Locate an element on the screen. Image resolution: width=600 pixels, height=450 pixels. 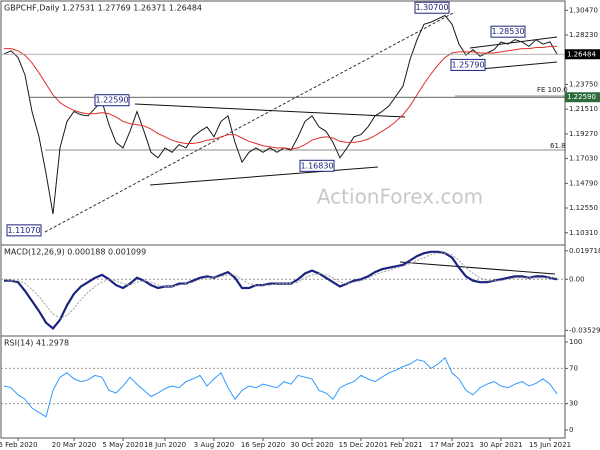
annotation-label: 1.22590 is located at coordinates (111, 100).